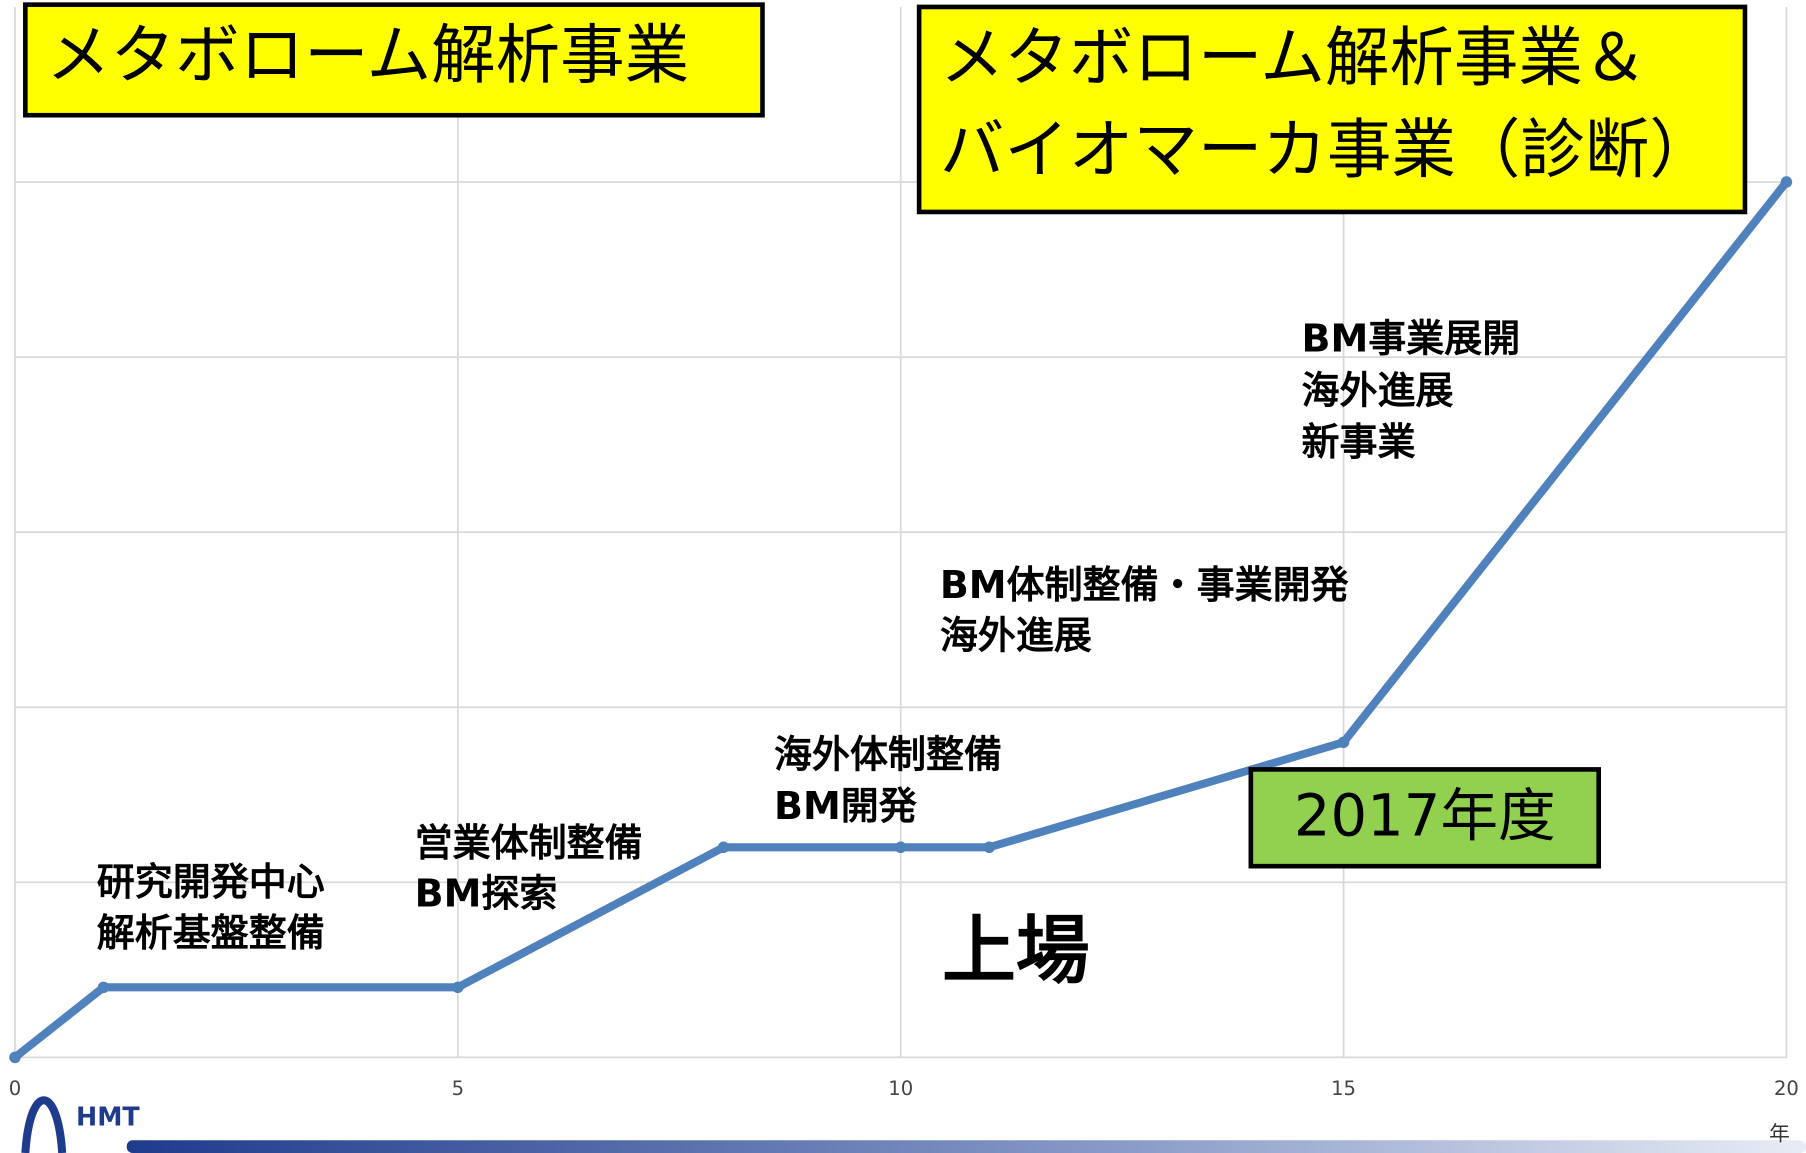 Image resolution: width=1806 pixels, height=1153 pixels. Describe the element at coordinates (44, 1124) in the screenshot. I see `logo-arch` at that location.